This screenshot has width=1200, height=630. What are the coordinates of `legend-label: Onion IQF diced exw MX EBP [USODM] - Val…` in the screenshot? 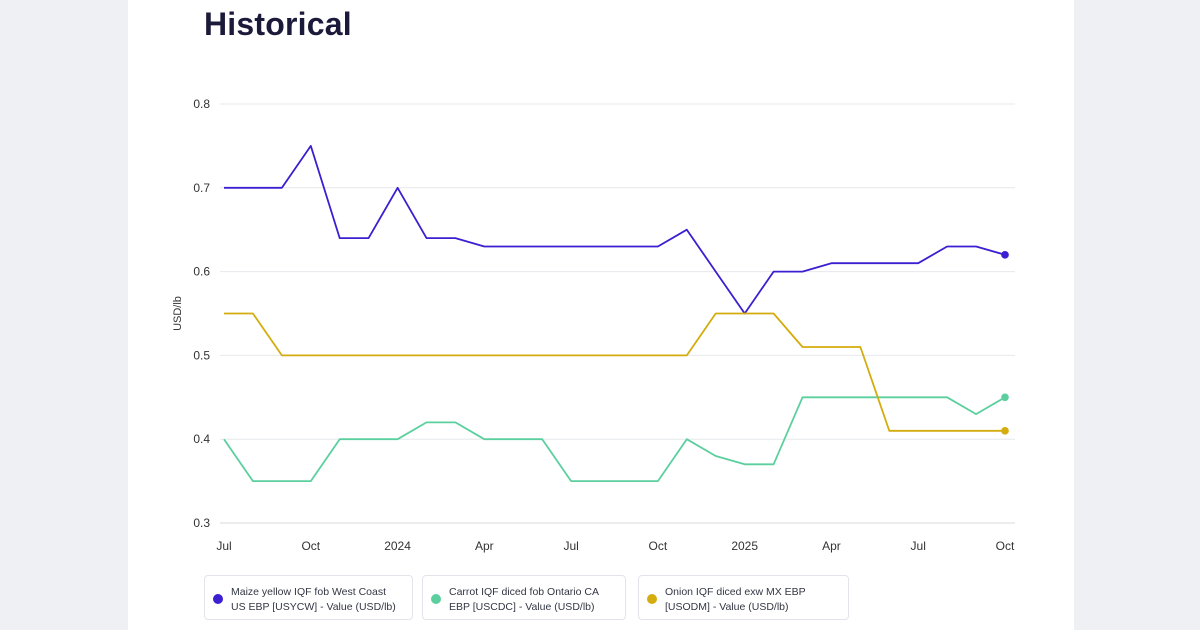 It's located at (753, 600).